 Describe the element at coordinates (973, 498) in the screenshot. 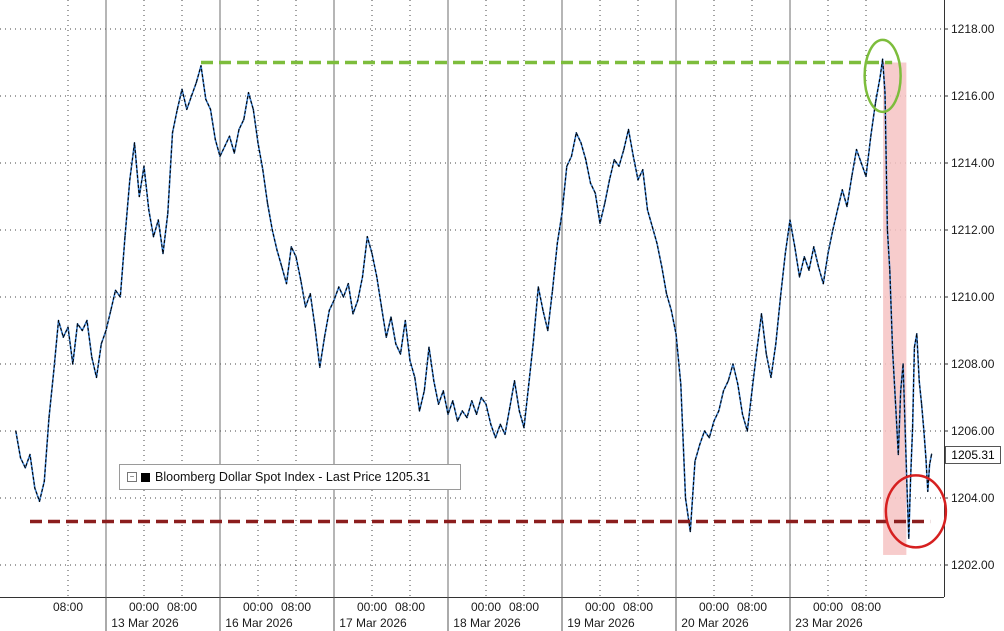

I see `y-tick-label: 1204.00` at that location.